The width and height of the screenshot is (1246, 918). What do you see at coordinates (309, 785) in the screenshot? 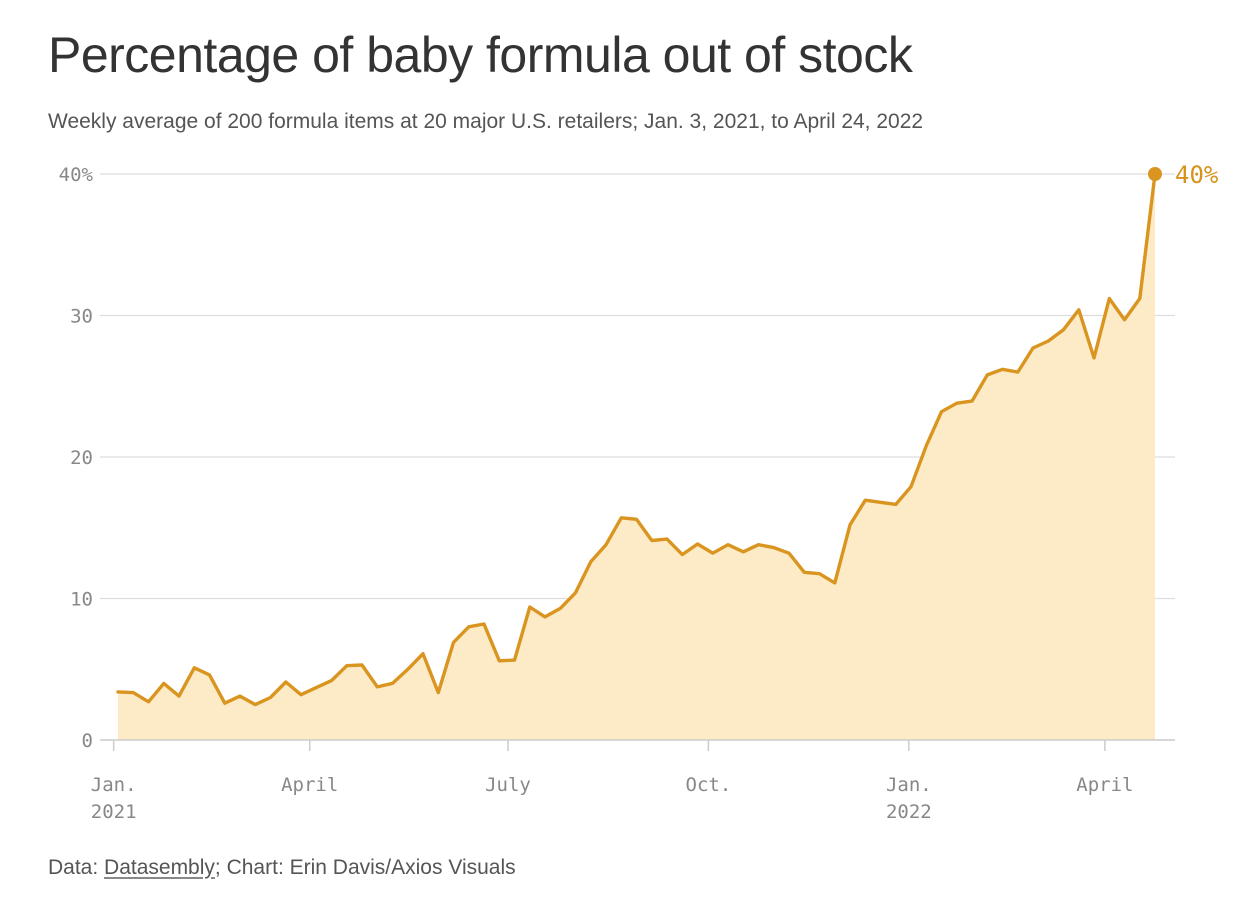
I see `x-tick-label-1-0: April` at bounding box center [309, 785].